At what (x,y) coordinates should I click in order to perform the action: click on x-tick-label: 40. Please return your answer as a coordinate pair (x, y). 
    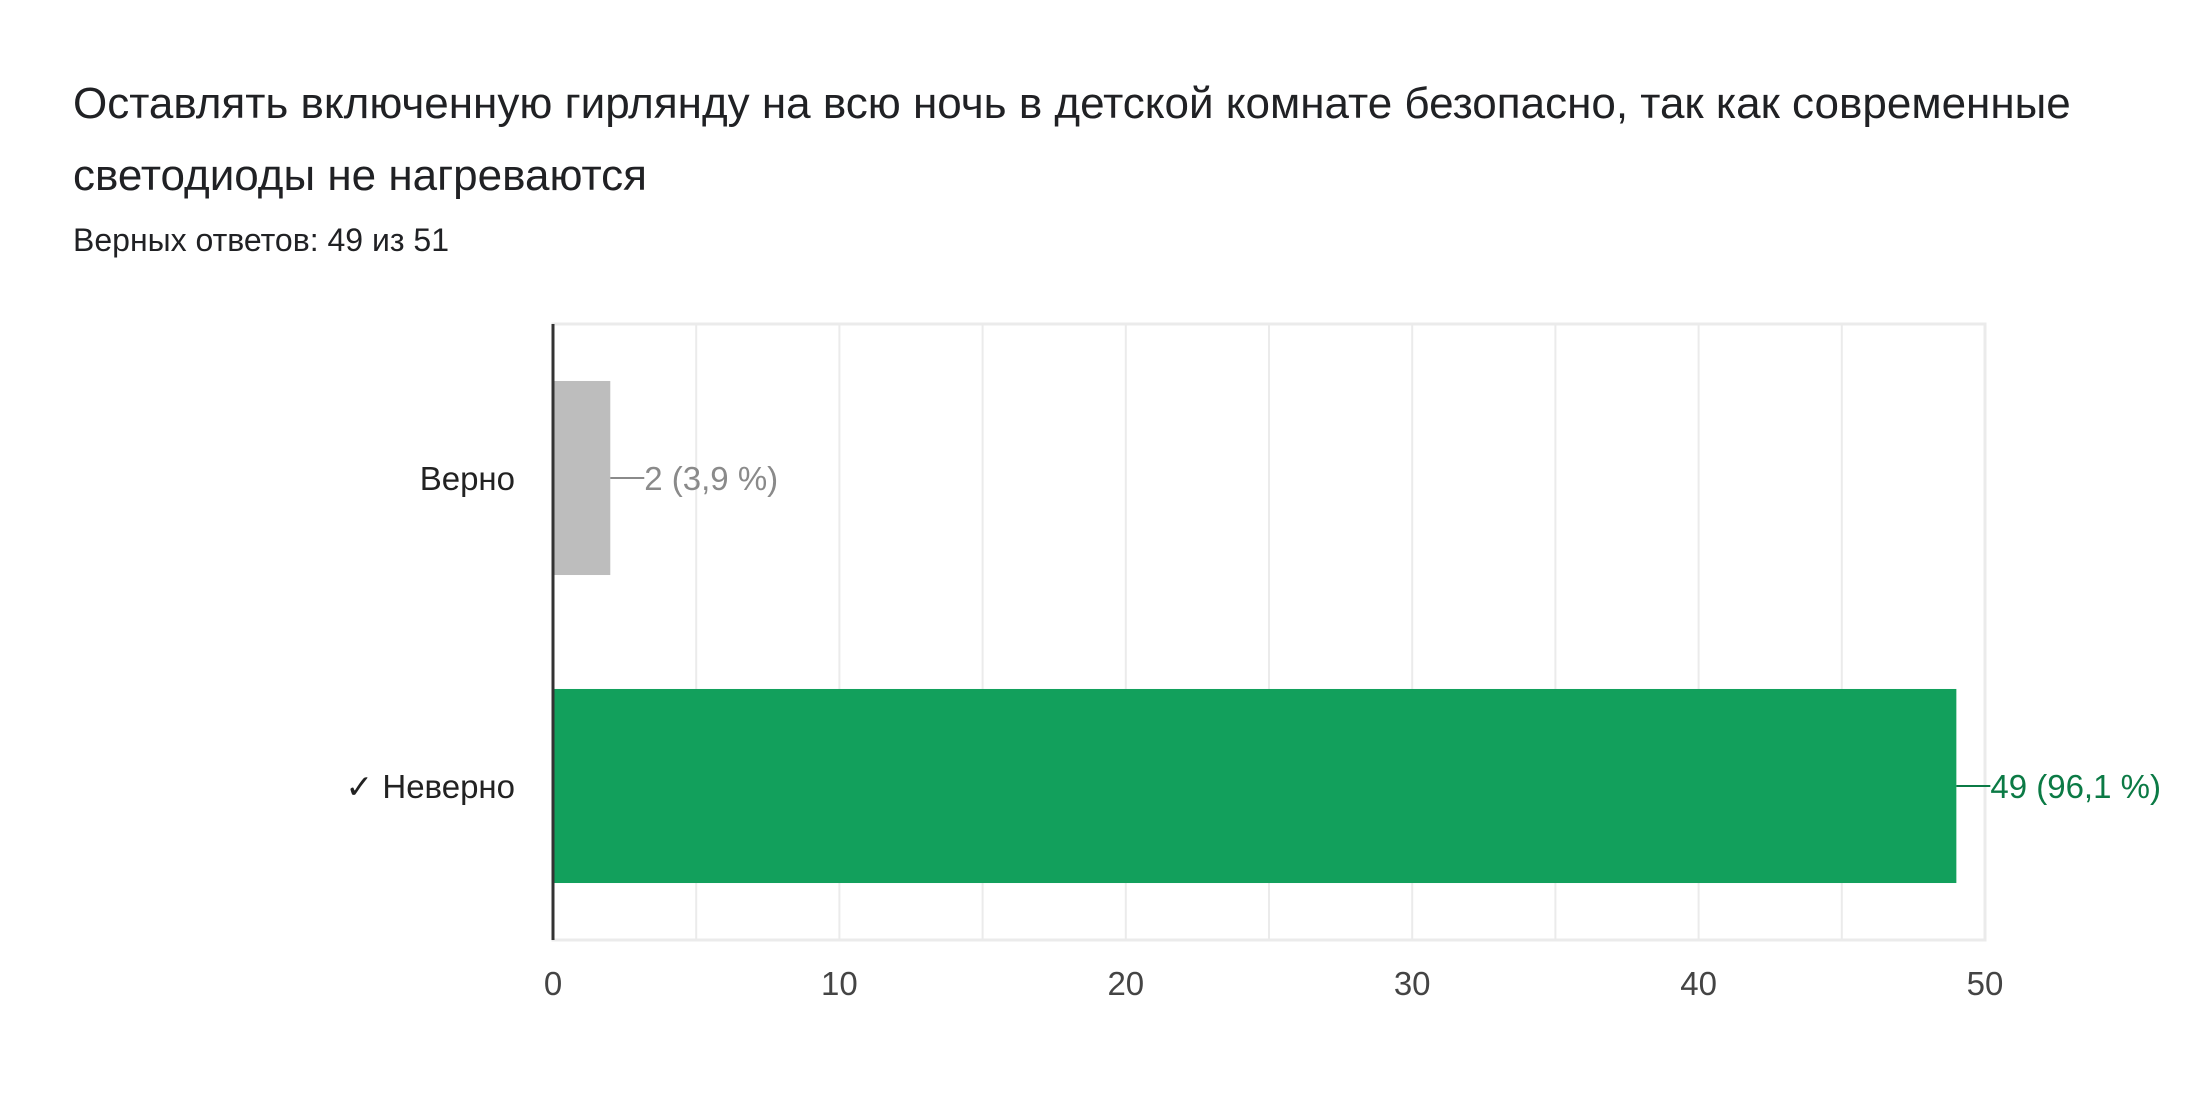
    Looking at the image, I should click on (1698, 983).